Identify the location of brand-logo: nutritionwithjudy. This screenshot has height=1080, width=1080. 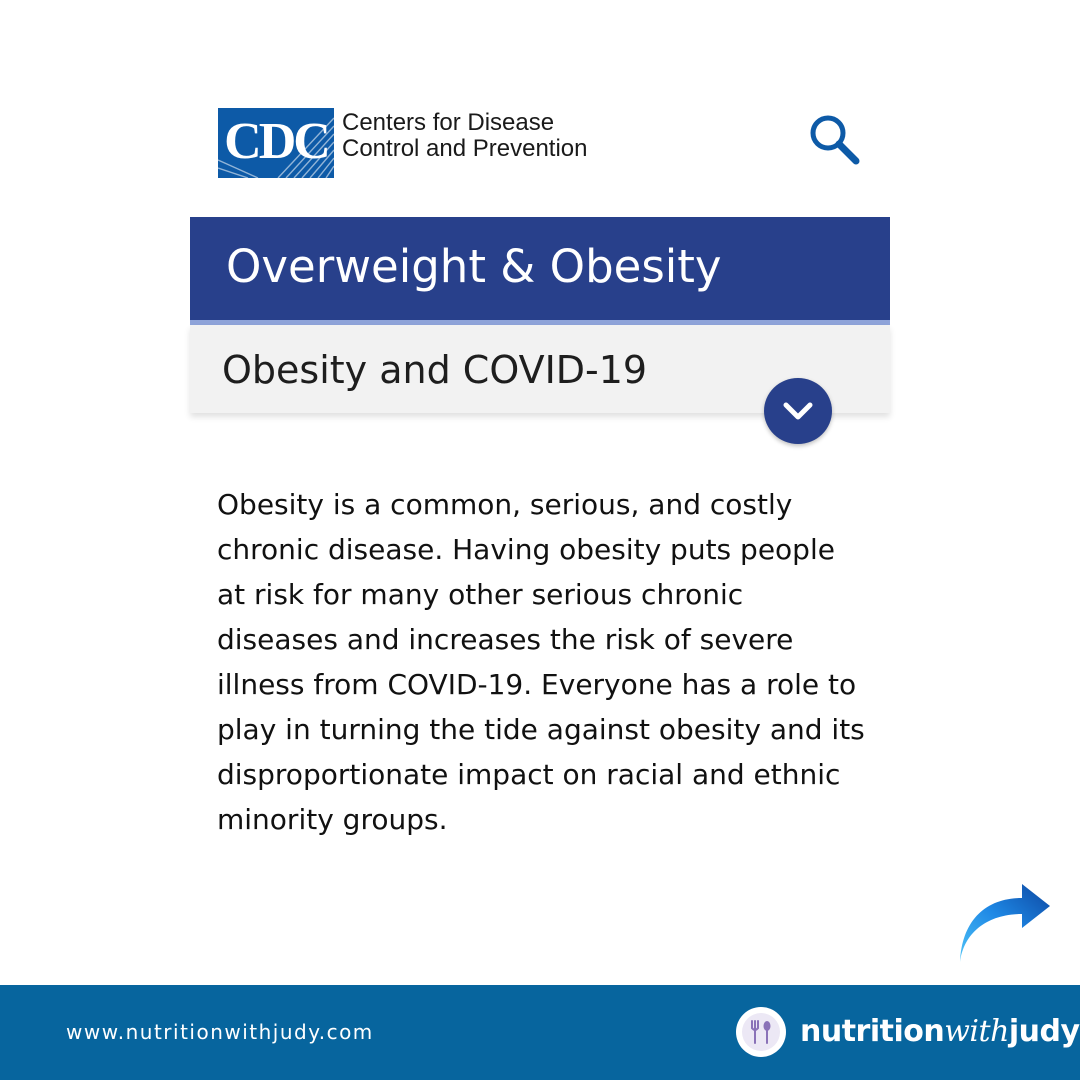
(908, 1033).